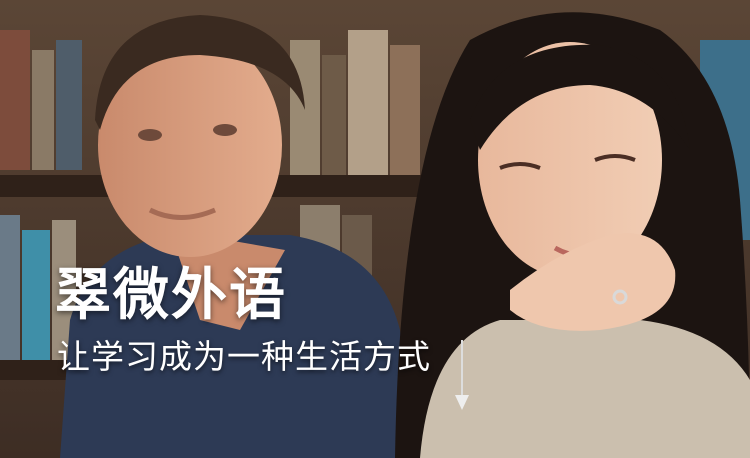 Image resolution: width=750 pixels, height=458 pixels. I want to click on brand-tagline: 让学习成为一种生活方式, so click(244, 356).